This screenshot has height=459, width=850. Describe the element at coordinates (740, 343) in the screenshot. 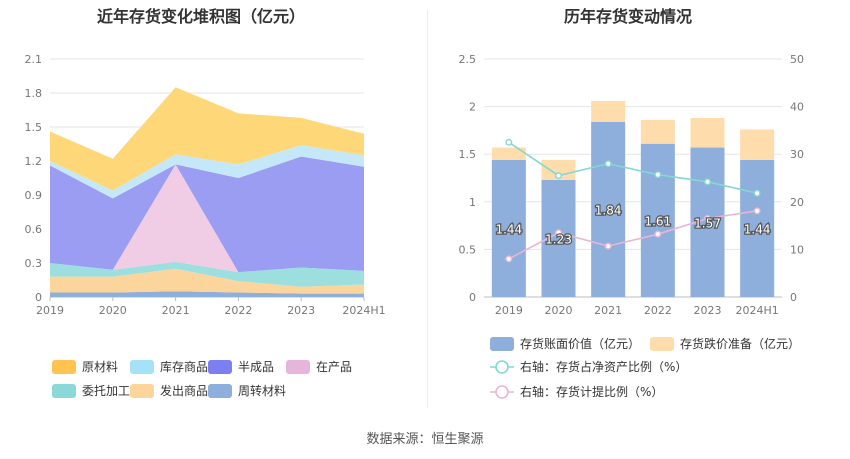

I see `legend-label: 存货跌价准备（亿元）` at that location.